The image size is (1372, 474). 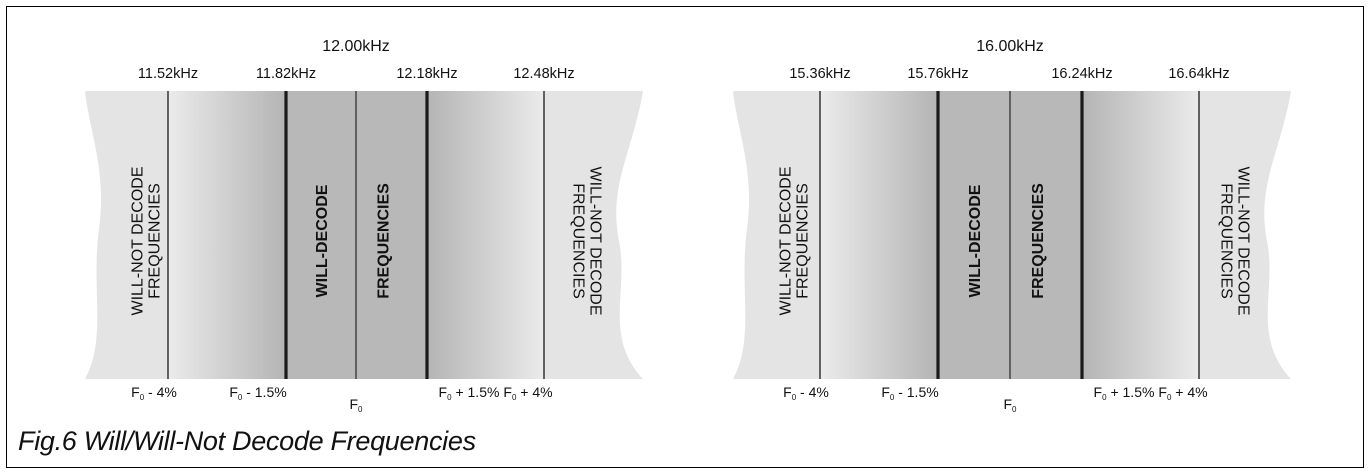 What do you see at coordinates (543, 74) in the screenshot?
I see `f0-plus-4-frequency-label: 12.48kHz` at bounding box center [543, 74].